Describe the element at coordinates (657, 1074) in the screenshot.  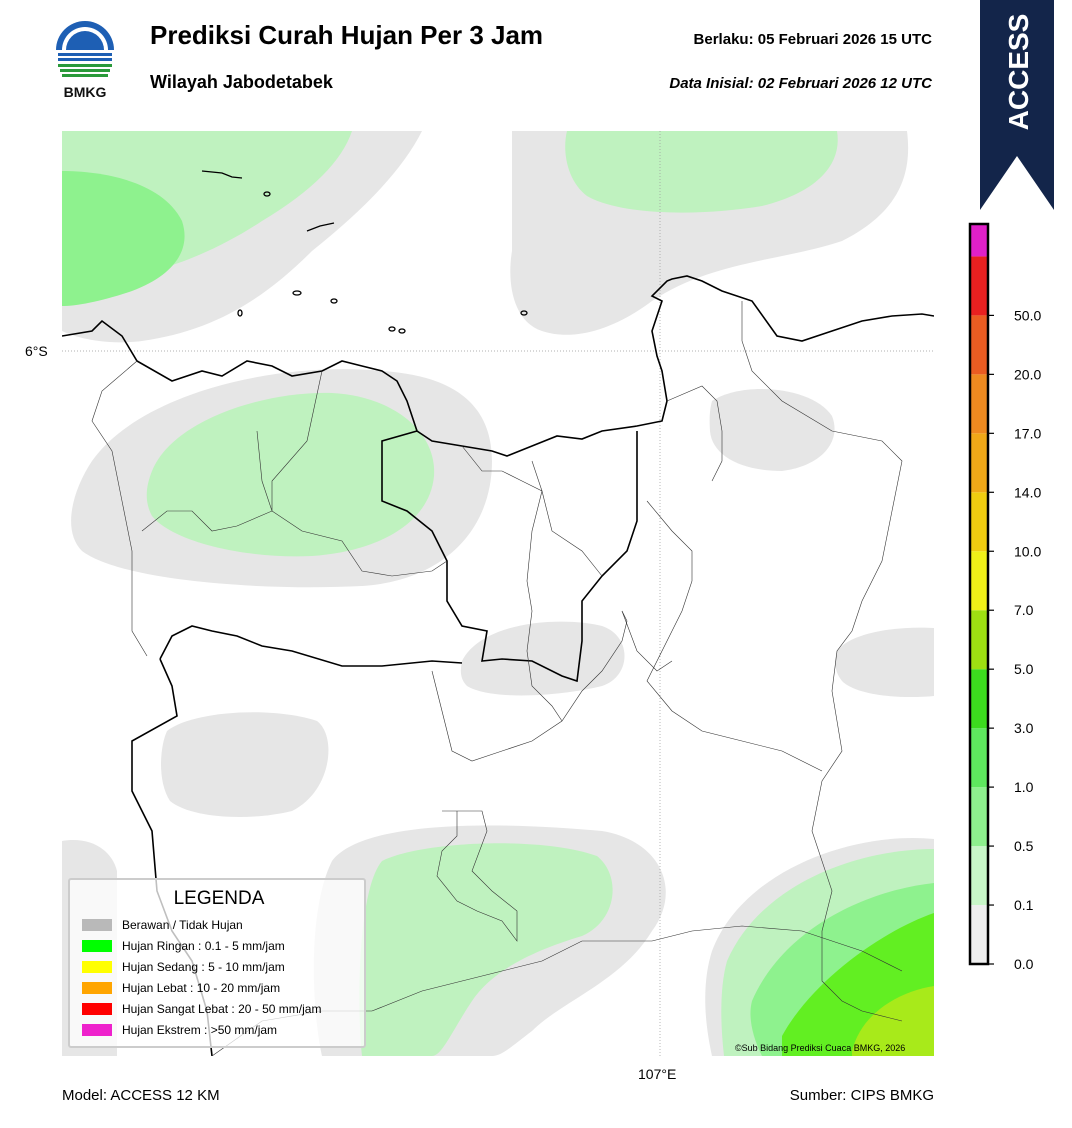
I see `longitude-label: 107°E` at that location.